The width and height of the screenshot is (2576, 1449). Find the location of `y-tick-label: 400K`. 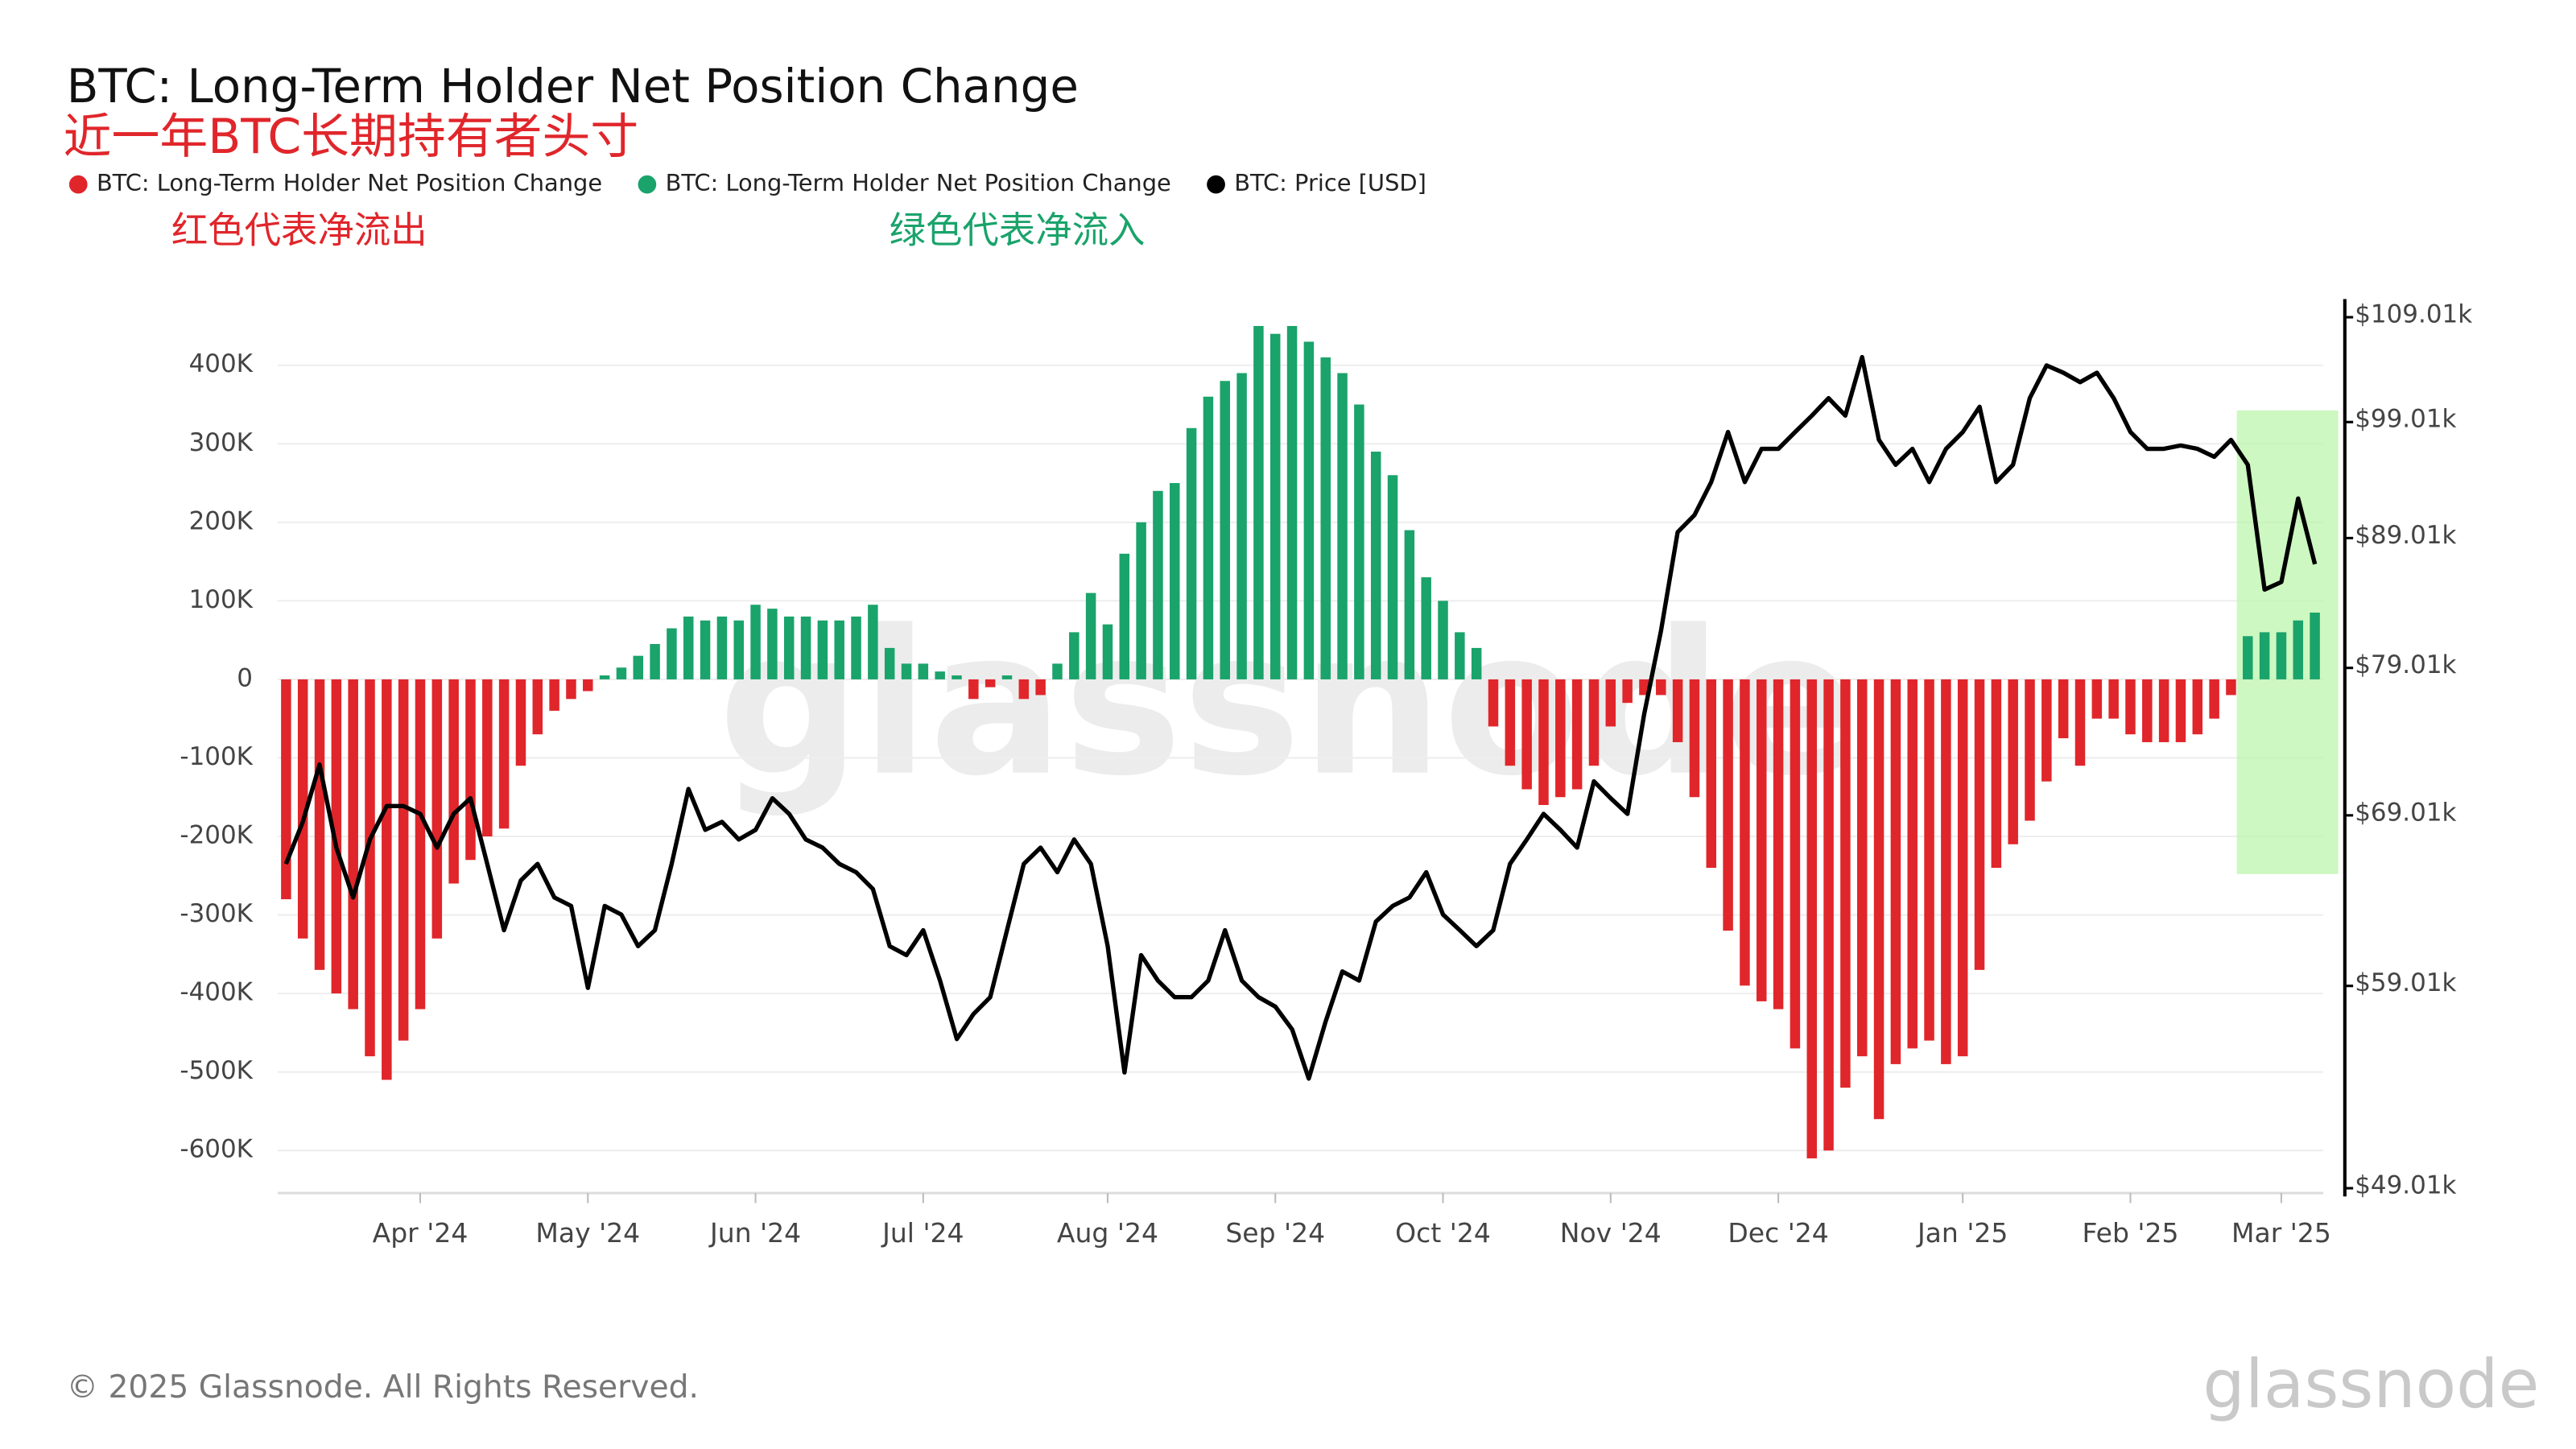

y-tick-label: 400K is located at coordinates (221, 363).